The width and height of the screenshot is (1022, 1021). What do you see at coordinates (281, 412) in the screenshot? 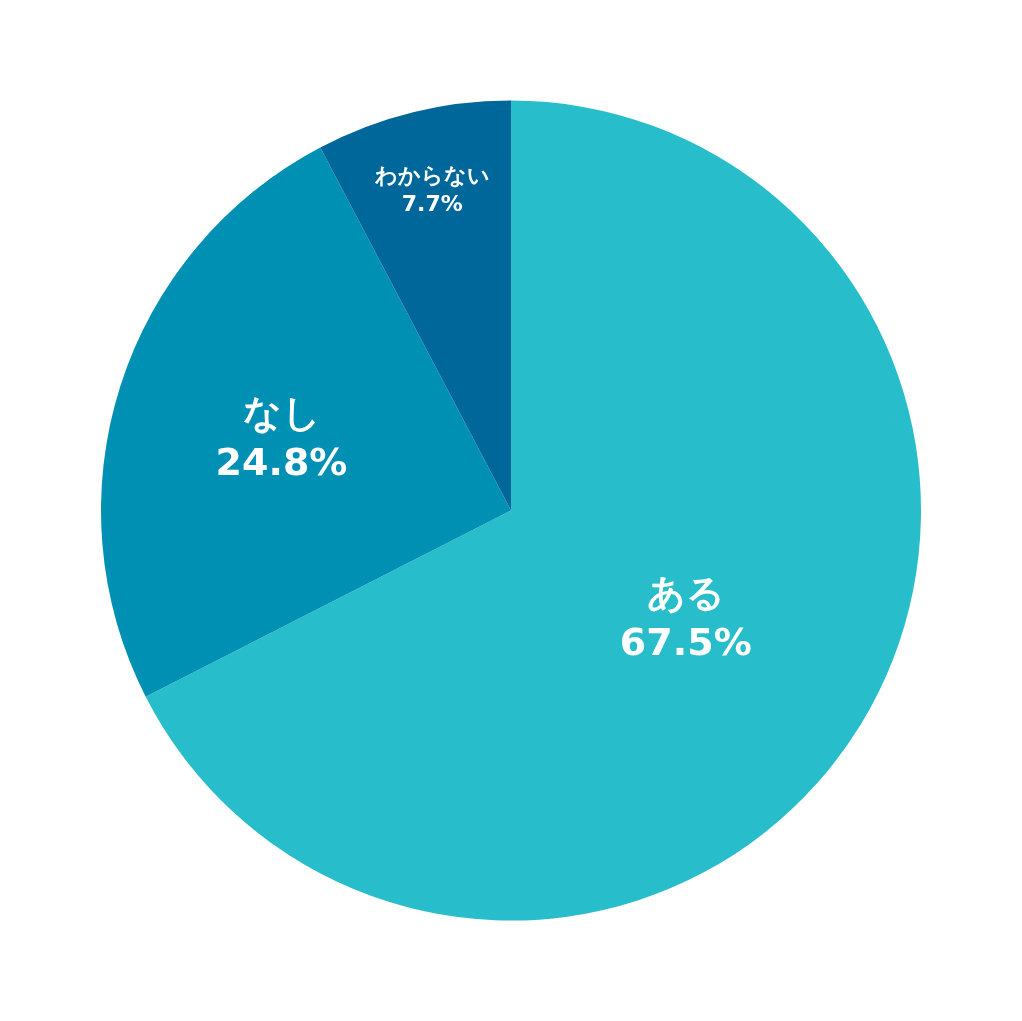
I see `slice-label: なし` at bounding box center [281, 412].